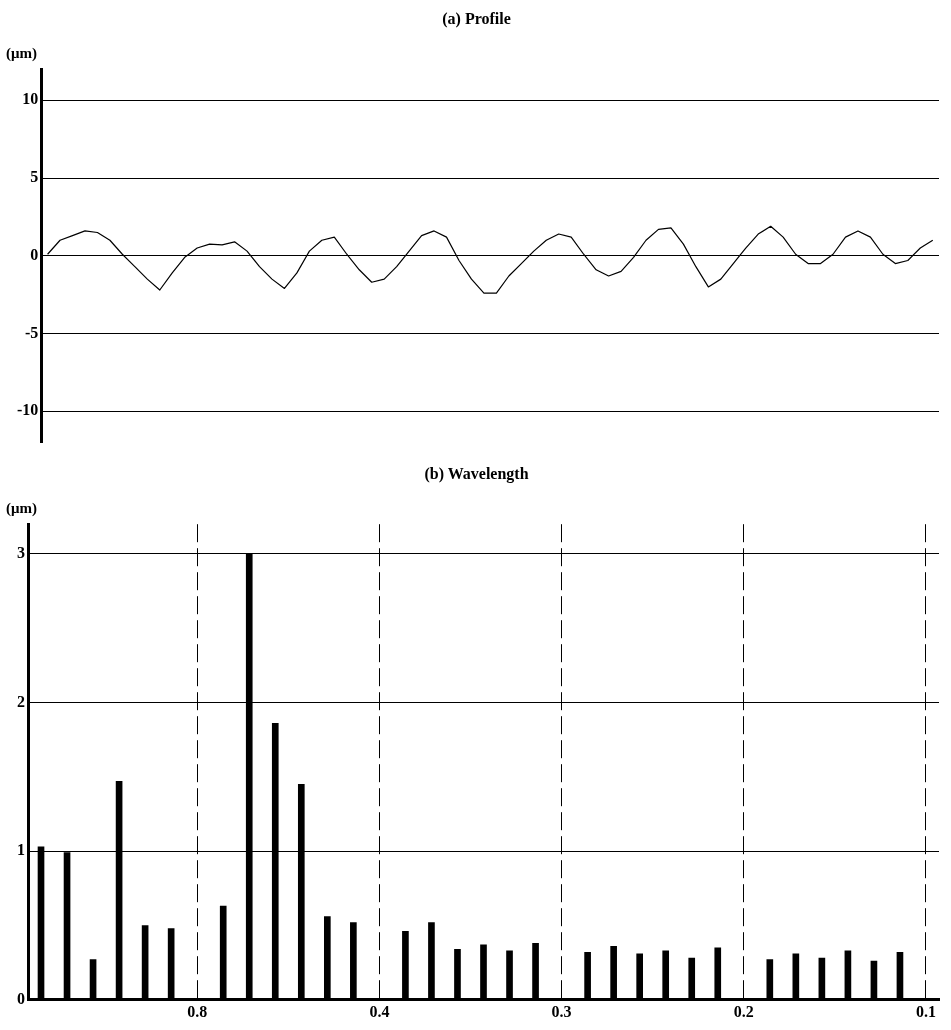 The image size is (951, 1030). Describe the element at coordinates (21, 701) in the screenshot. I see `y-tick-label: 2` at that location.